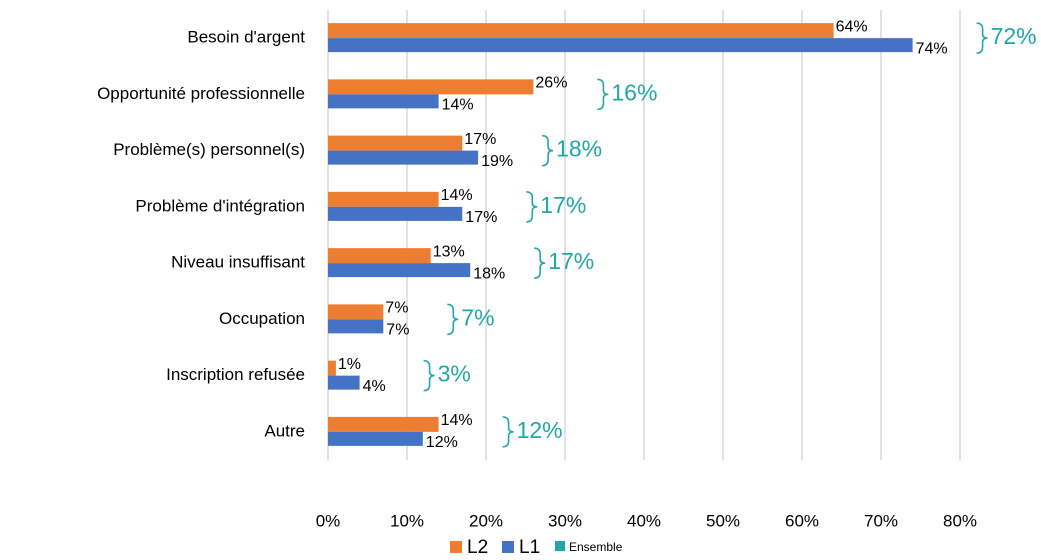  Describe the element at coordinates (486, 520) in the screenshot. I see `x-tick-label: 20%` at that location.